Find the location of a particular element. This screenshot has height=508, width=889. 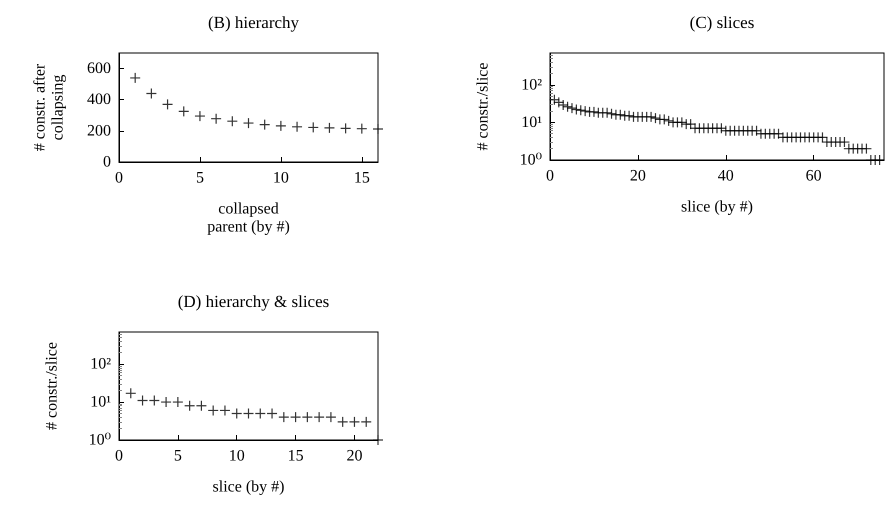

x-axis-title: collapsed parent (by #) is located at coordinates (248, 218).